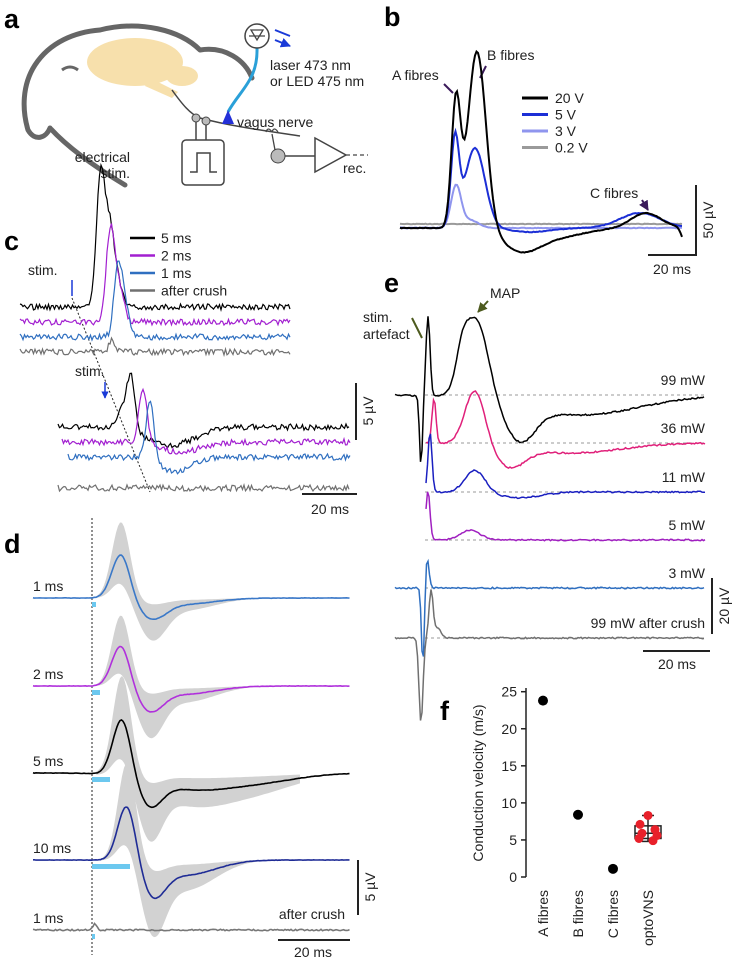  Describe the element at coordinates (275, 122) in the screenshot. I see `nerve-label: vagus nerve` at that location.